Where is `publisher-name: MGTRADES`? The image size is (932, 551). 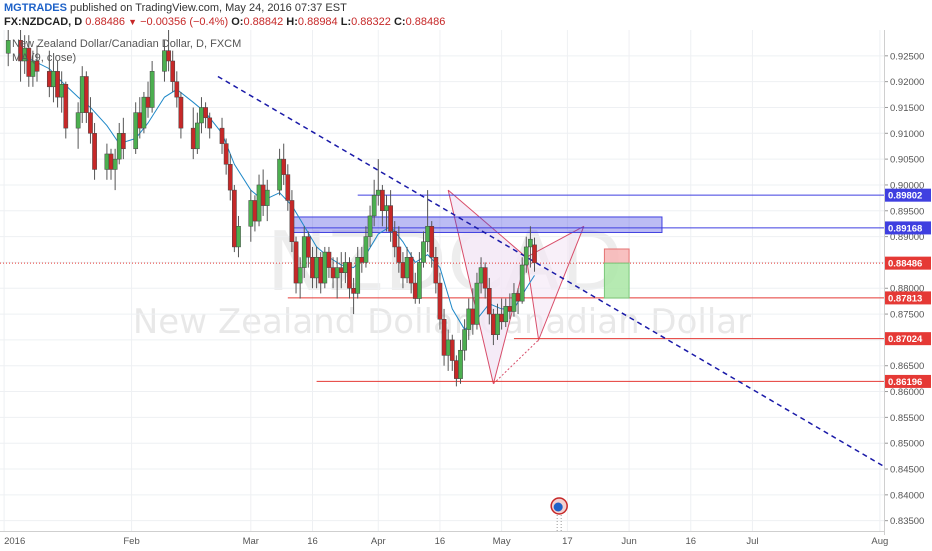
publisher-name: MGTRADES is located at coordinates (35, 8).